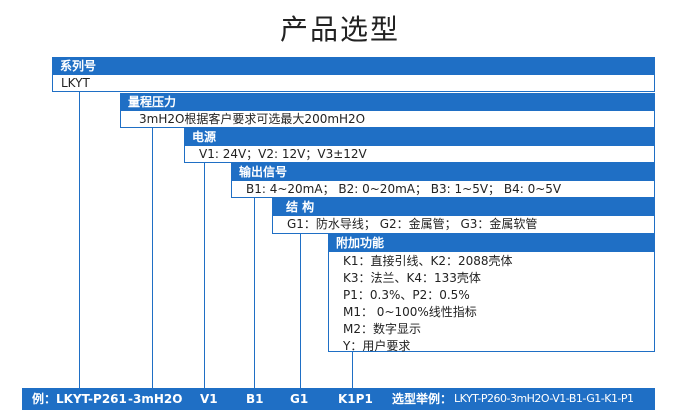 The width and height of the screenshot is (680, 413). What do you see at coordinates (283, 154) in the screenshot?
I see `option-text: V1: 24V；V2: 12V；V3±12V` at bounding box center [283, 154].